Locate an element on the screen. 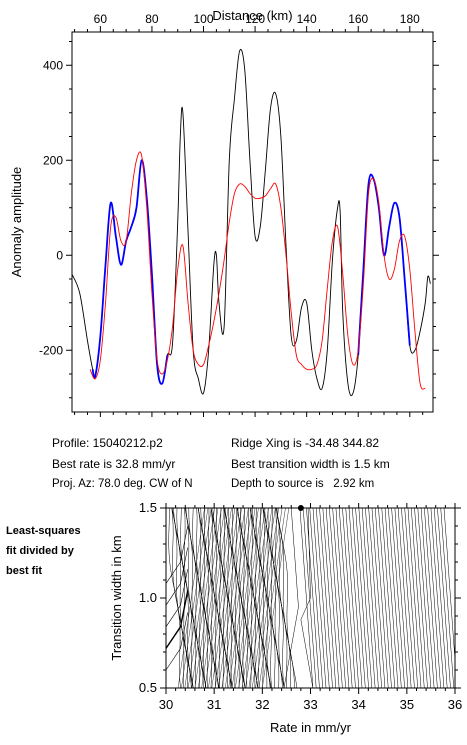  y-tick-label: 0 is located at coordinates (59, 255).